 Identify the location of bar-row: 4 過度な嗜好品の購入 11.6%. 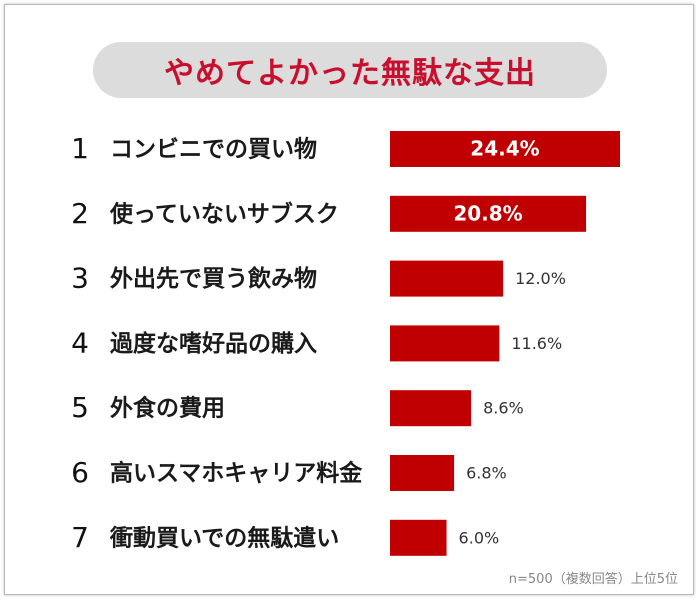
(316, 343).